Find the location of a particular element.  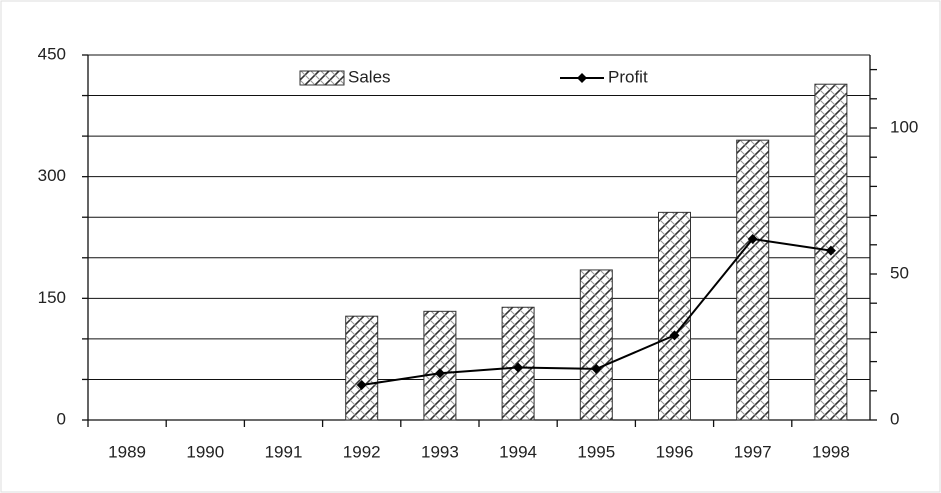

legend-marker is located at coordinates (582, 78).